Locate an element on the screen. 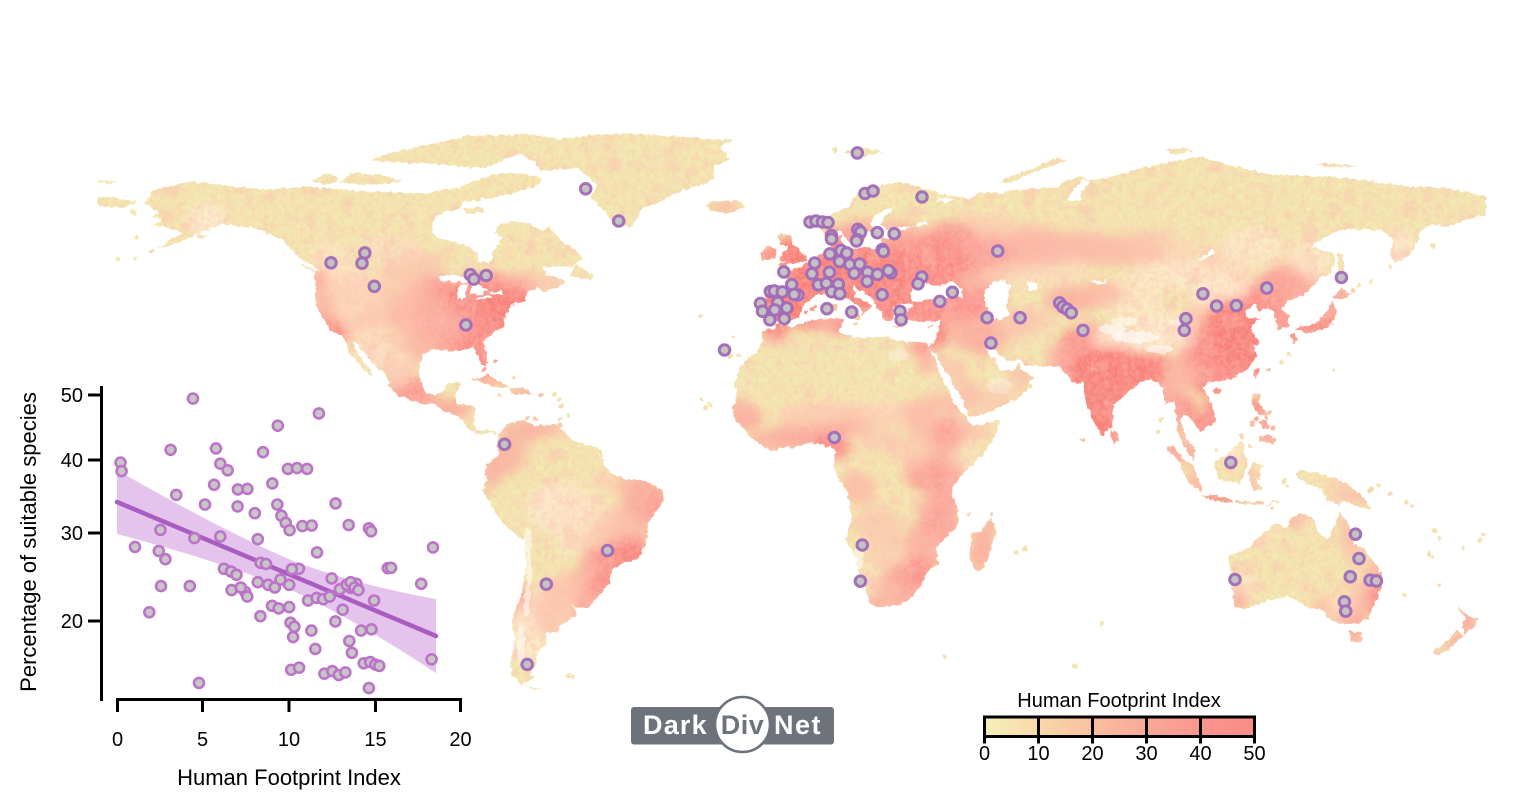 The width and height of the screenshot is (1530, 804). svg-text: 5 is located at coordinates (202, 740).